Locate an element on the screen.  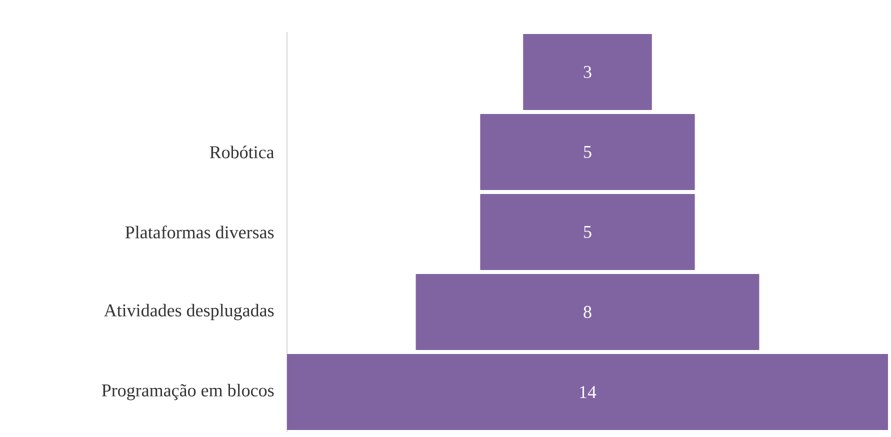
data-label: 8 is located at coordinates (588, 312).